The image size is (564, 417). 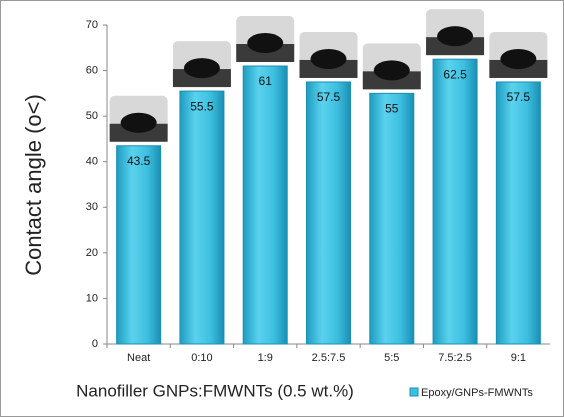 What do you see at coordinates (455, 358) in the screenshot?
I see `x-tick-label: 7.5:2.5` at bounding box center [455, 358].